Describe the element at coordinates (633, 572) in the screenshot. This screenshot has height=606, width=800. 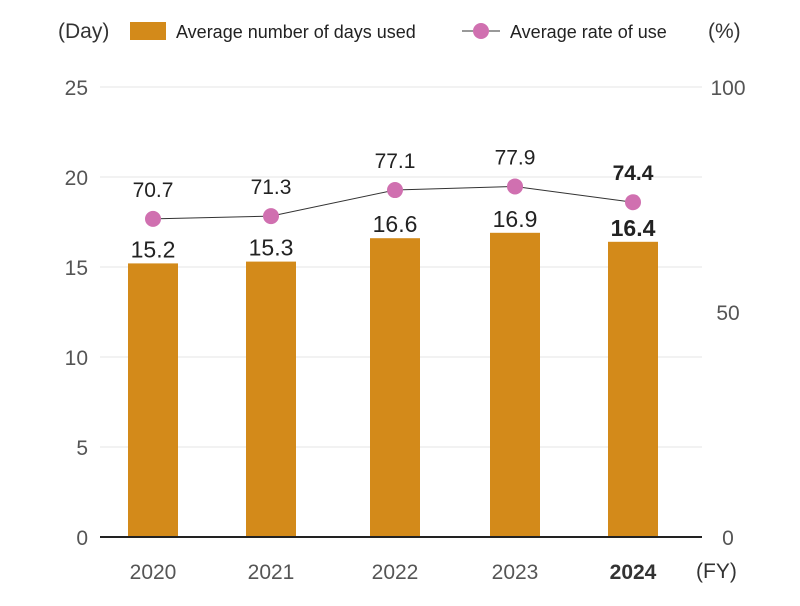
I see `x-tick-label: 2024` at that location.